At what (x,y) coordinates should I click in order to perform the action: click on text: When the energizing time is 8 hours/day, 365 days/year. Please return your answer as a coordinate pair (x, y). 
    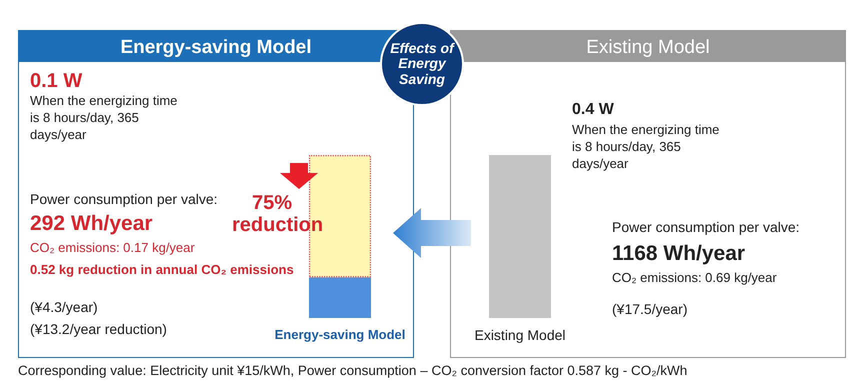
    Looking at the image, I should click on (104, 118).